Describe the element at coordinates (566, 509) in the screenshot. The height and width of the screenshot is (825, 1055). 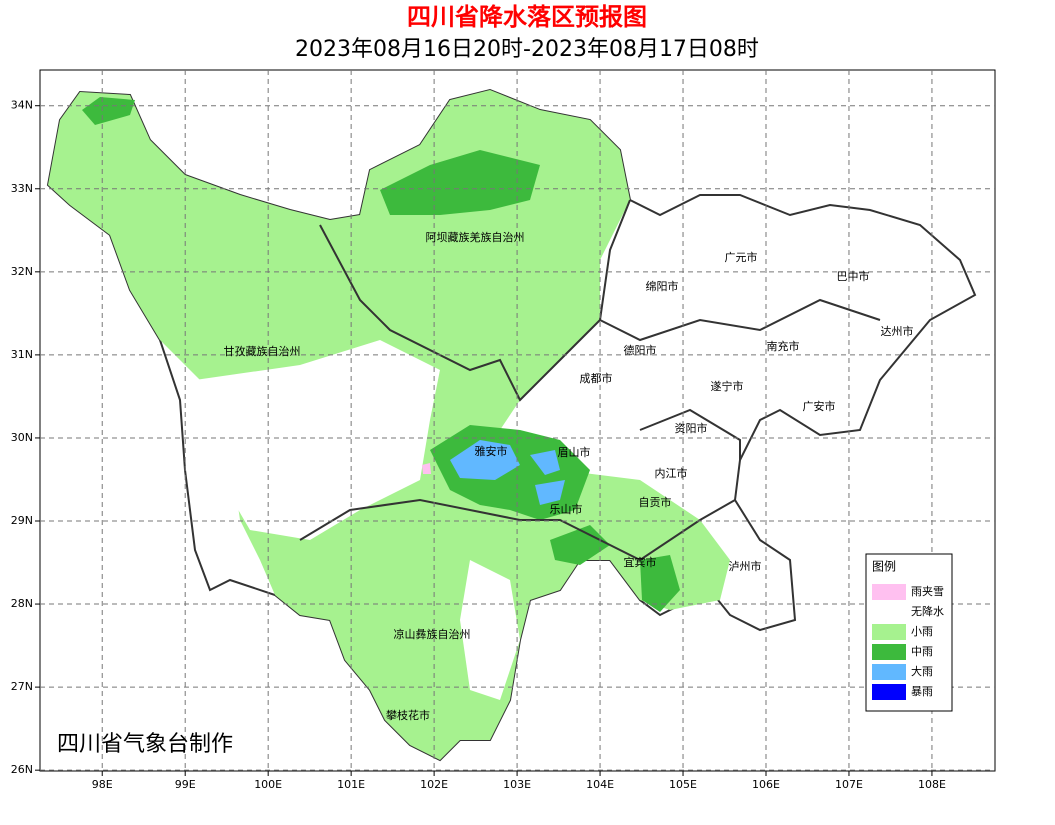
I see `region-label: 乐山市` at that location.